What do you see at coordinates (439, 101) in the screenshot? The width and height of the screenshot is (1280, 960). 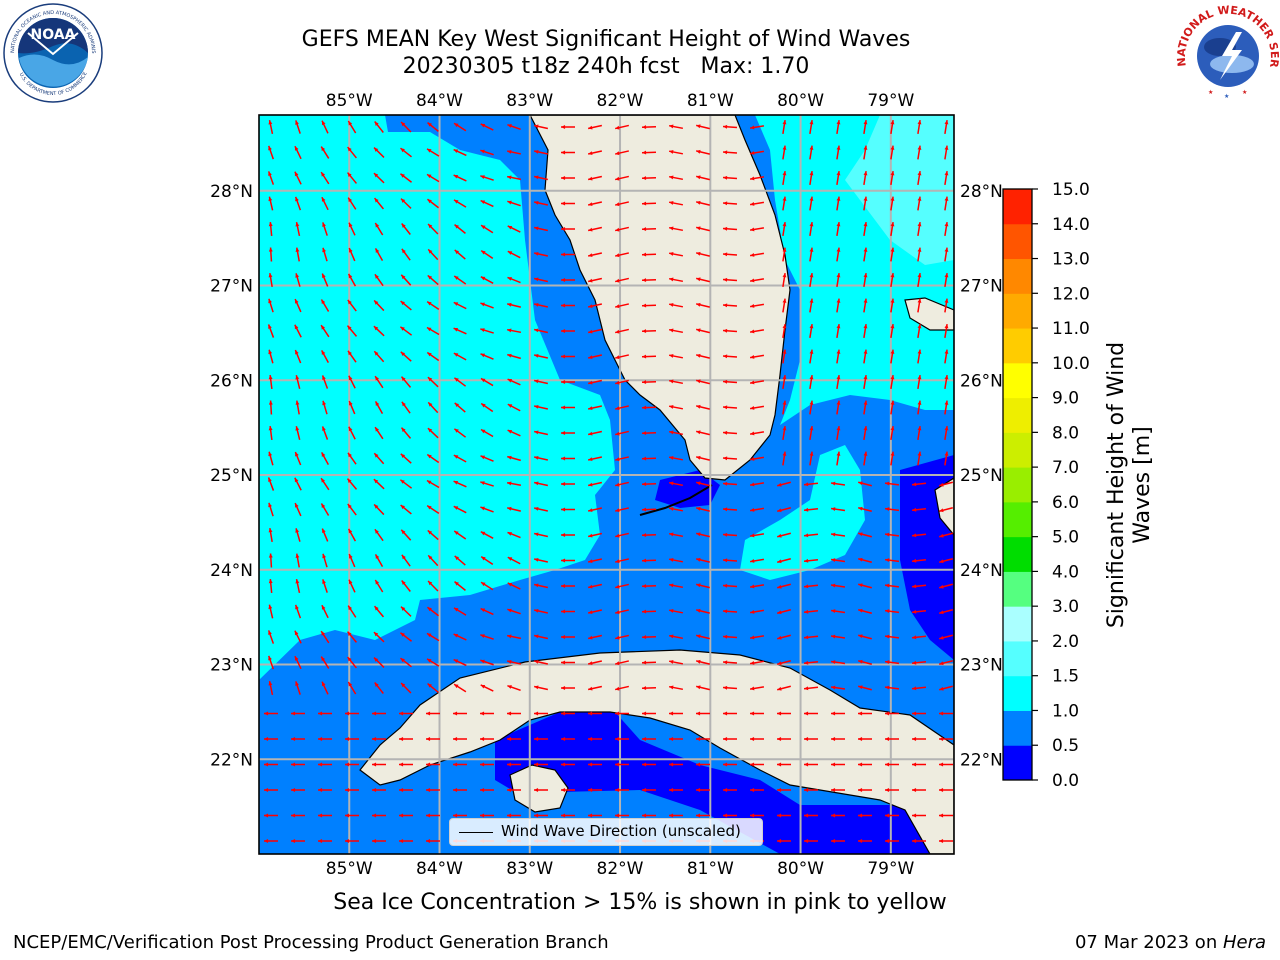 I see `lon-tick-label-top: 84°W` at bounding box center [439, 101].